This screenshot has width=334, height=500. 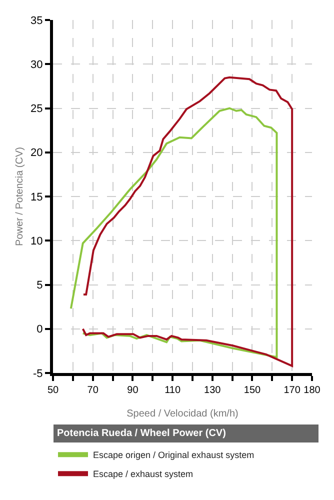 What do you see at coordinates (38, 374) in the screenshot?
I see `y-tick-label: -5` at bounding box center [38, 374].